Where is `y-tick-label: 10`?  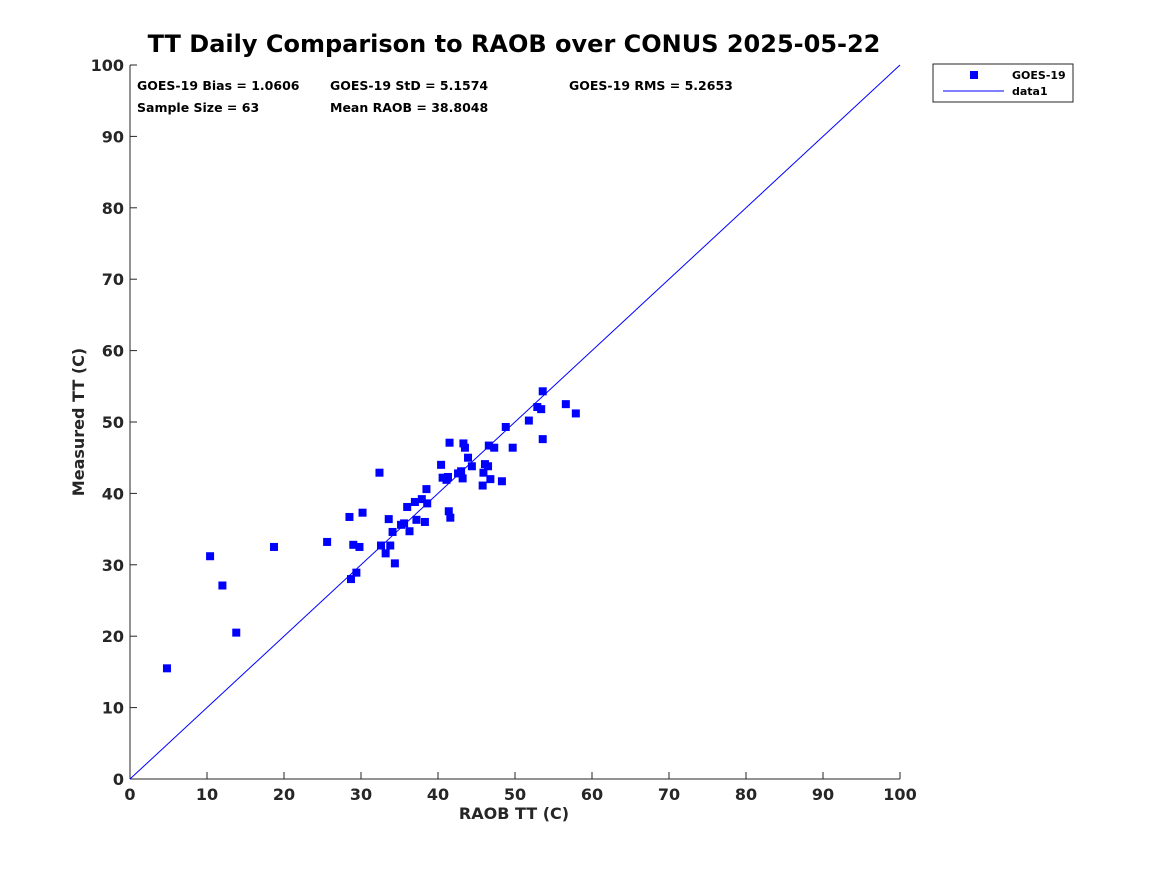
y-tick-label: 10 is located at coordinates (113, 708).